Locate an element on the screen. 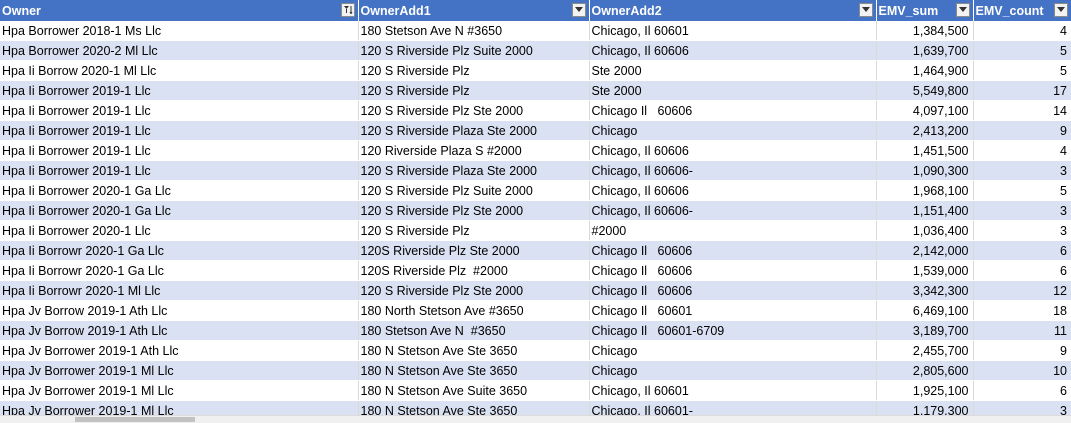 The width and height of the screenshot is (1071, 423). cell-owneradd2: Chicago Il 60601-6709 is located at coordinates (733, 330).